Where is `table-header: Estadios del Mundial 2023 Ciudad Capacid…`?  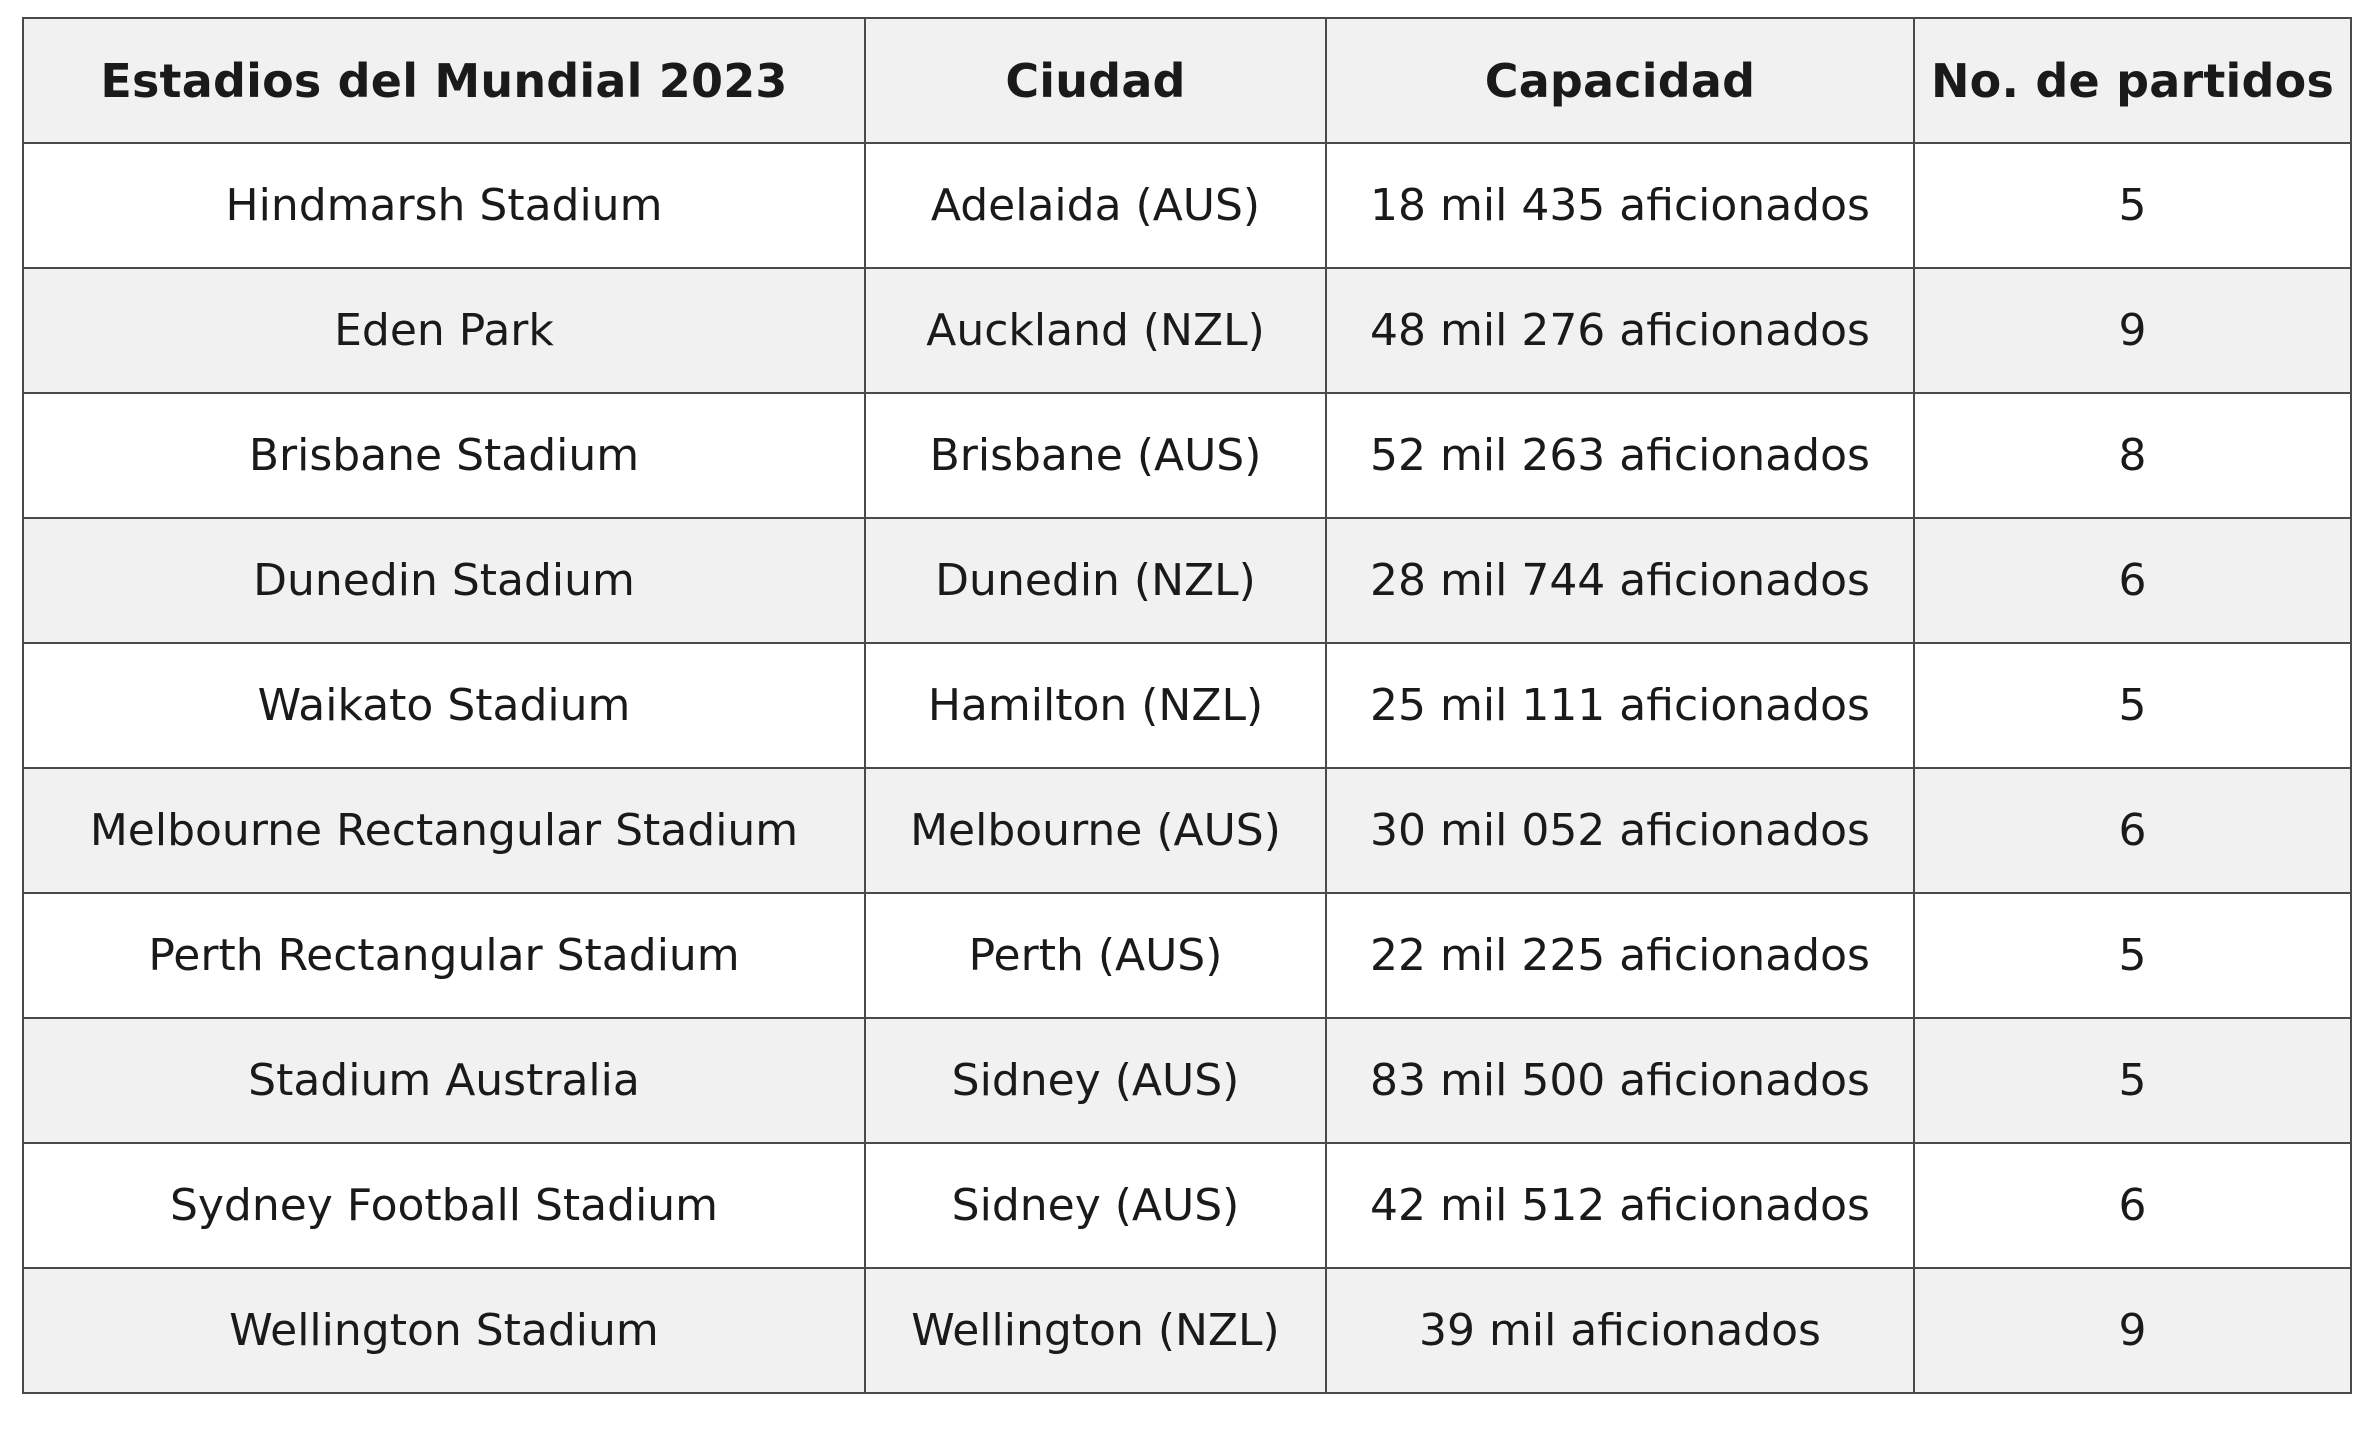 table-header: Estadios del Mundial 2023 Ciudad Capacid… is located at coordinates (1187, 80).